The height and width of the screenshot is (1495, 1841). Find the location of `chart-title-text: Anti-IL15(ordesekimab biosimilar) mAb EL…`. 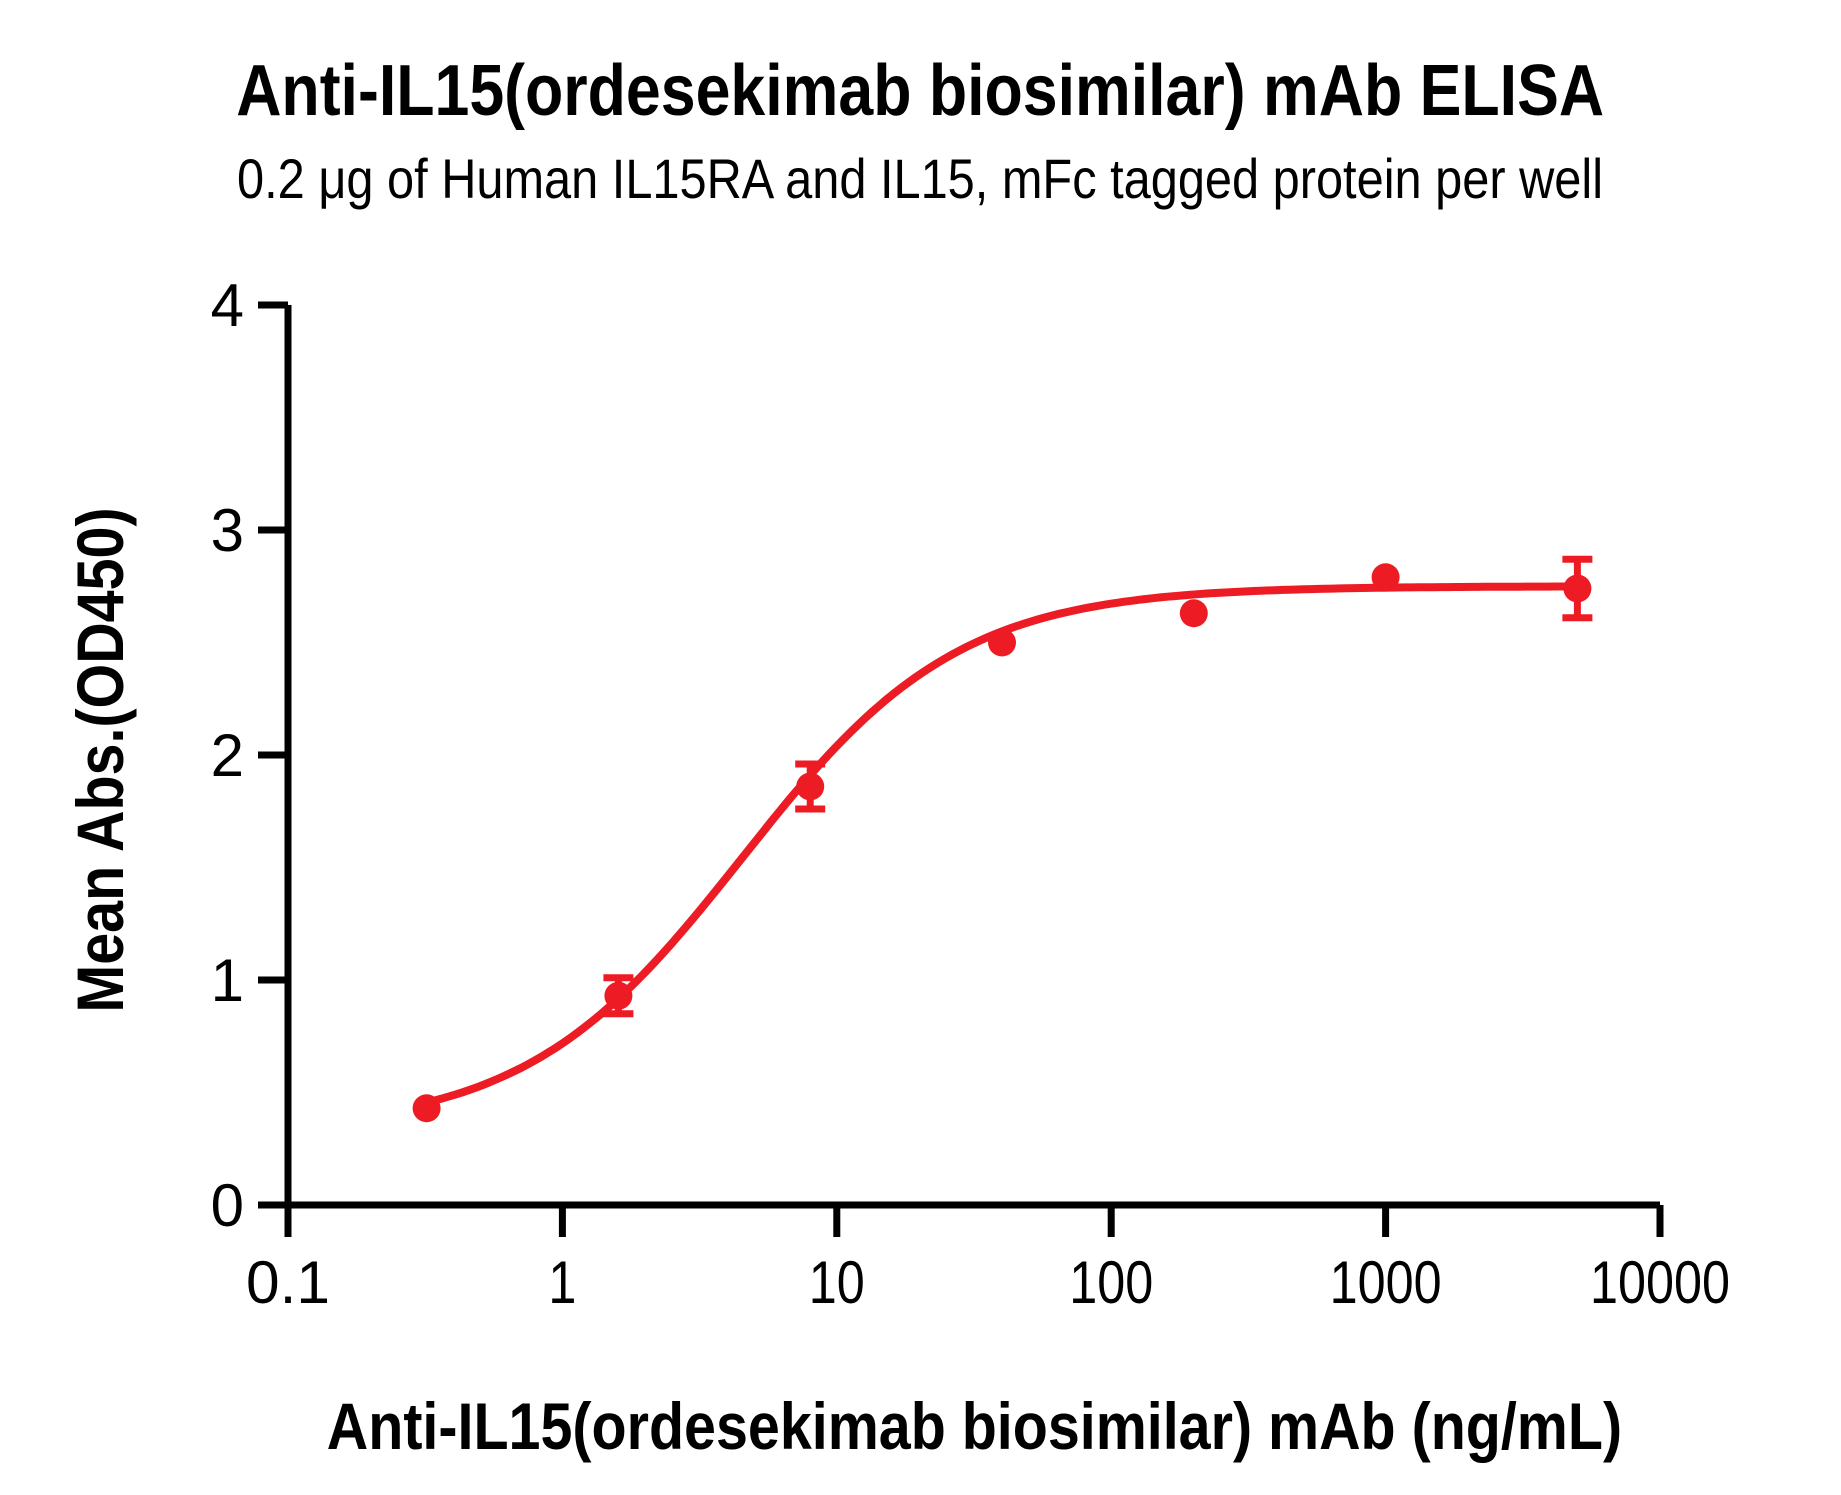

chart-title-text: Anti-IL15(ordesekimab biosimilar) mAb EL… is located at coordinates (920, 91).